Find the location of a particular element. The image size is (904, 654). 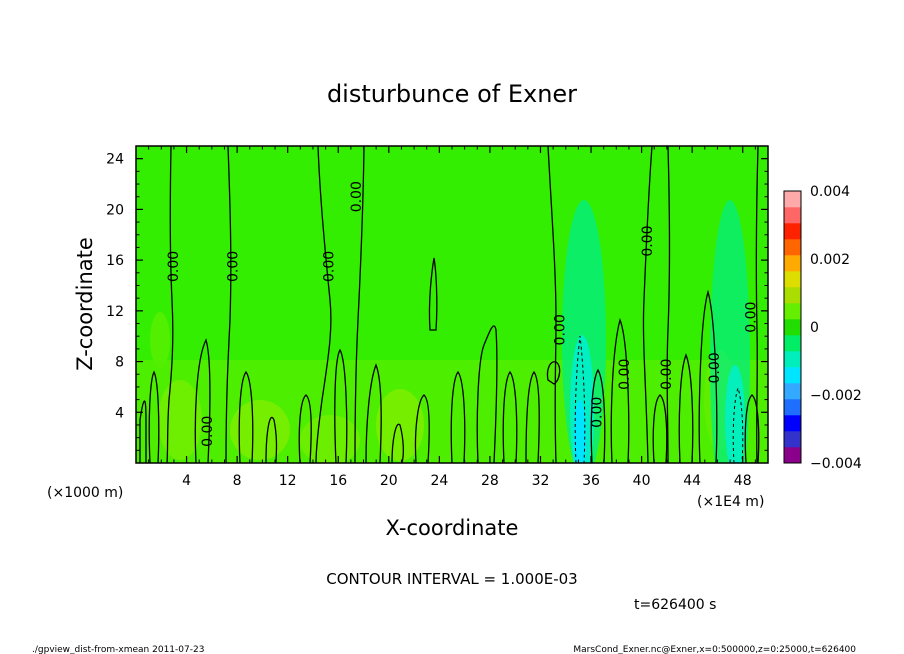

negative-contours is located at coordinates (659, 399).